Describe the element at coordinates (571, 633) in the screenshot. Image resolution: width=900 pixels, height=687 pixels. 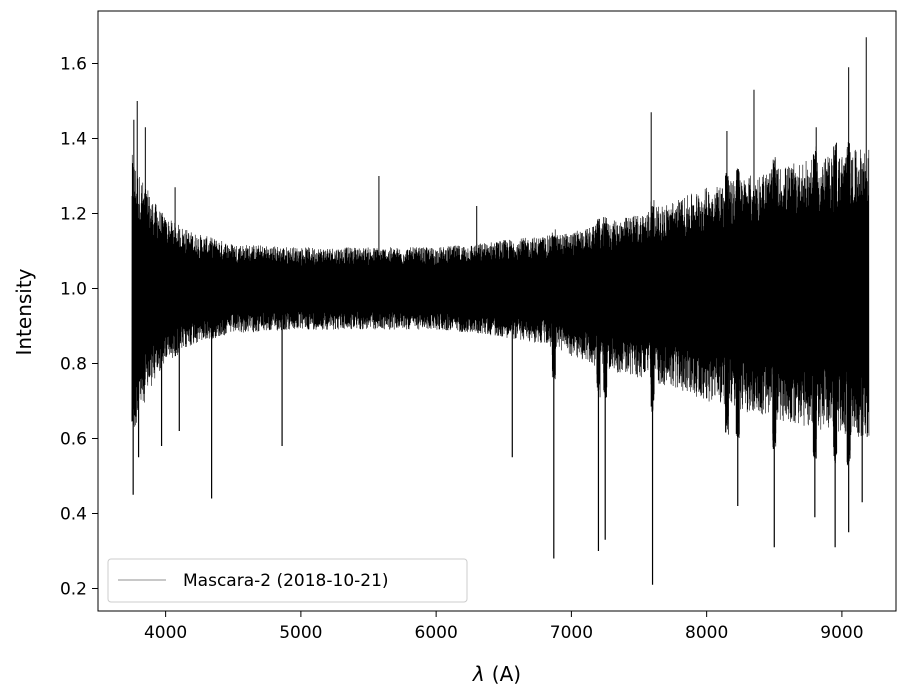
I see `x-tick-label: 7000` at that location.